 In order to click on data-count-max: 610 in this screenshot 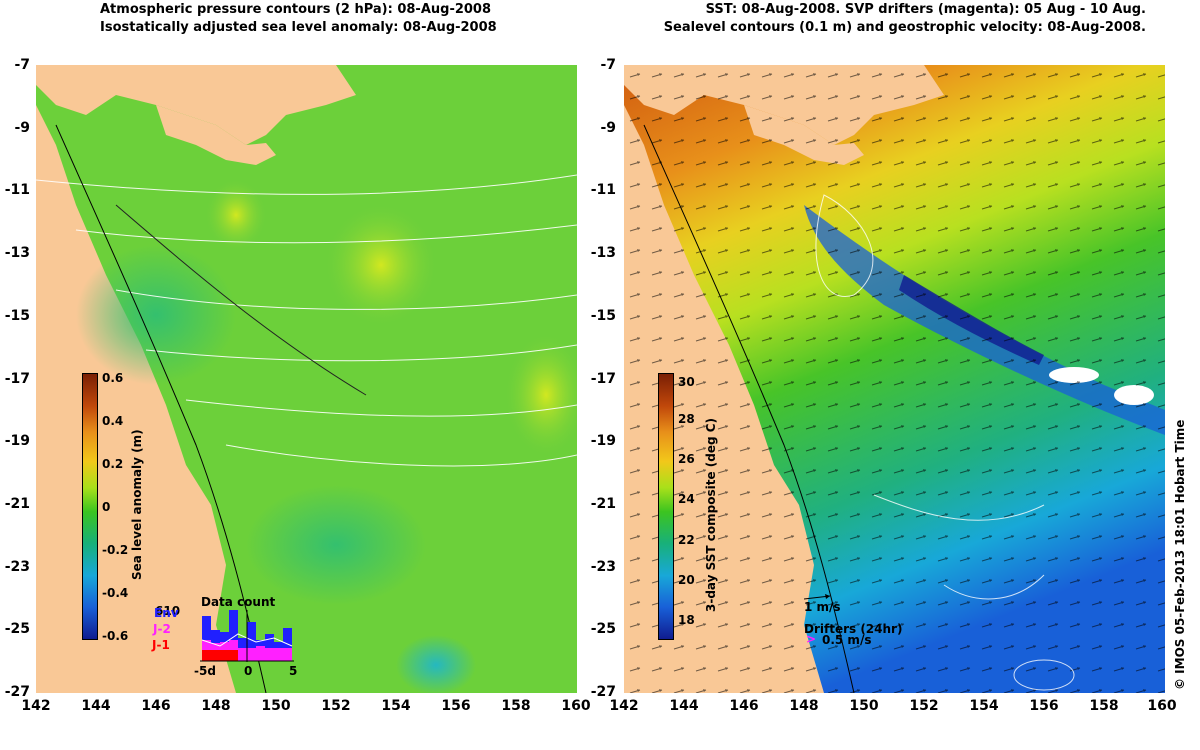, I will do `click(168, 611)`.